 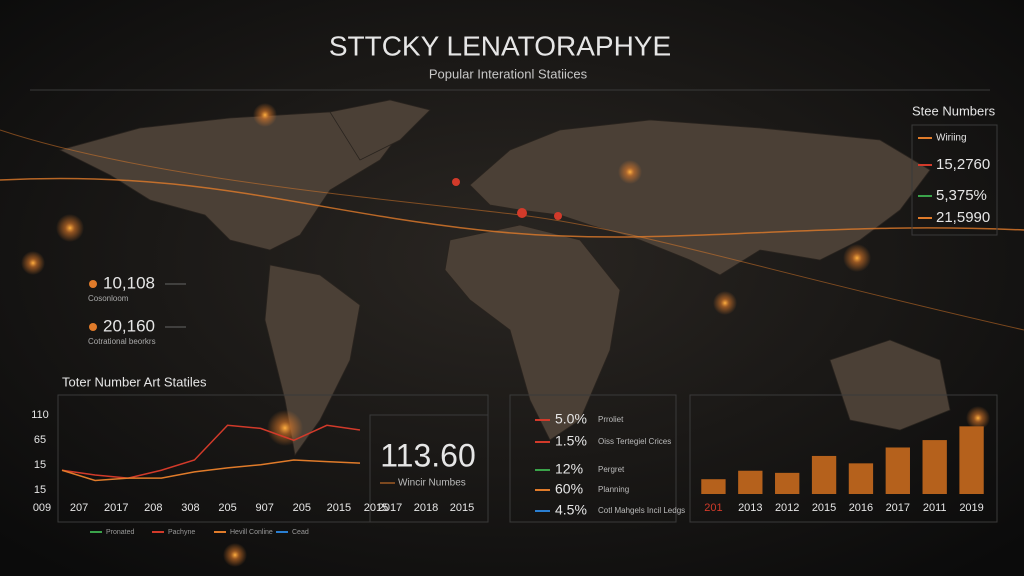 I want to click on item-text: 15,2760, so click(x=963, y=164).